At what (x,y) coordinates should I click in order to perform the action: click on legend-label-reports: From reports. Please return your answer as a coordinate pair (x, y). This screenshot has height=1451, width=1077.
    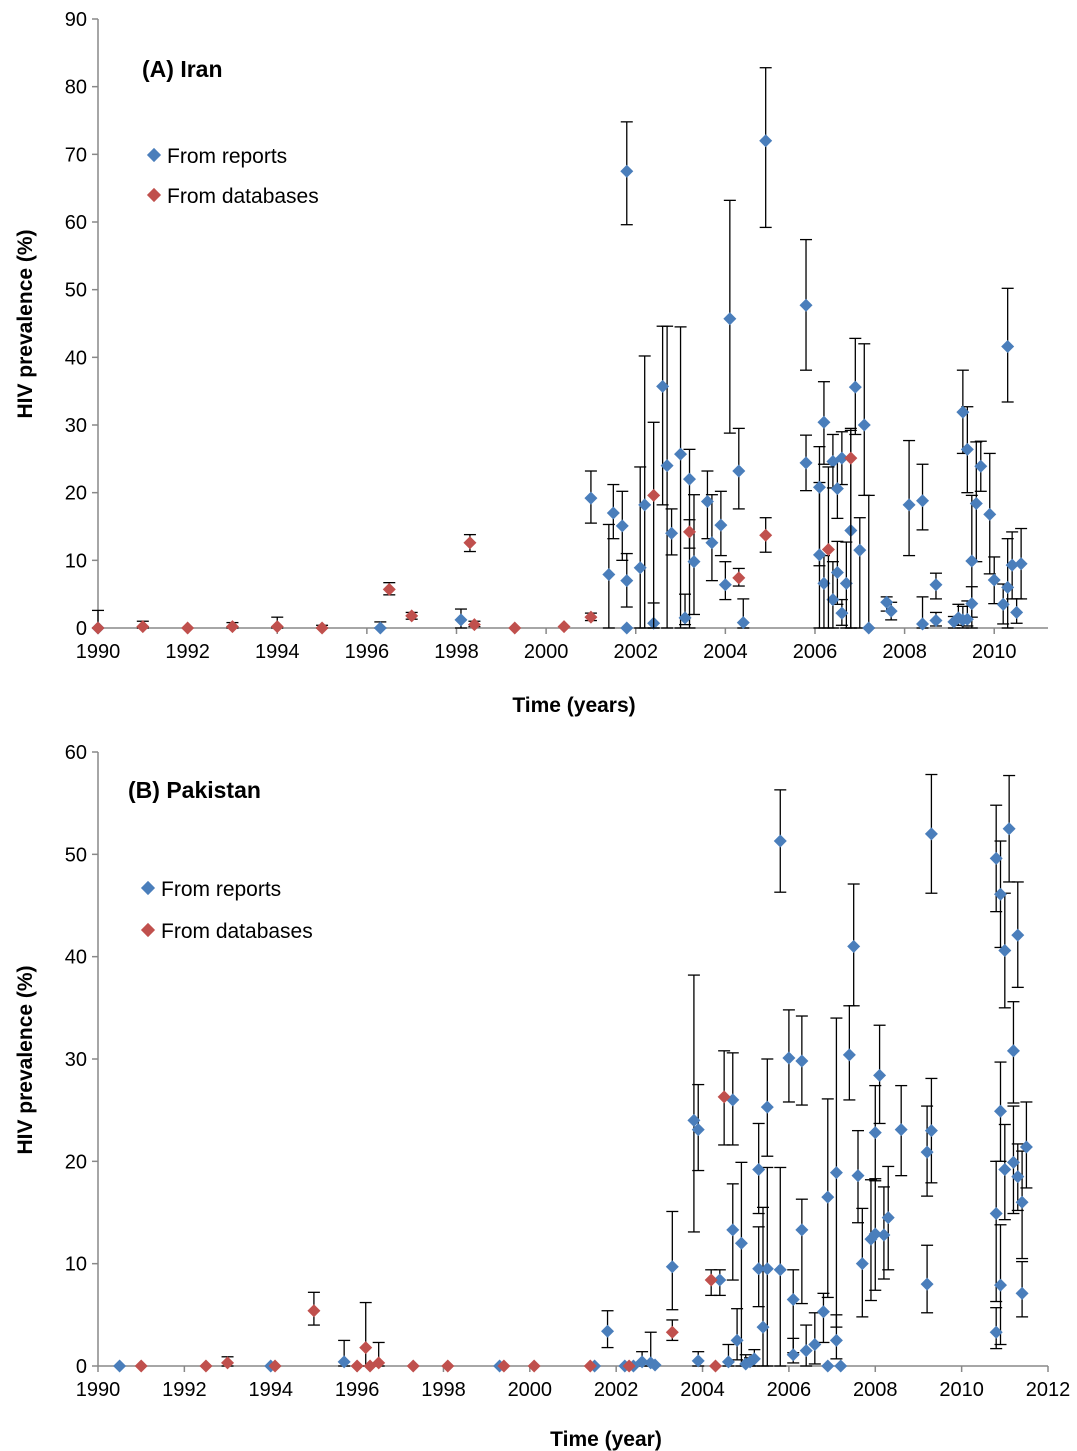
    Looking at the image, I should click on (221, 889).